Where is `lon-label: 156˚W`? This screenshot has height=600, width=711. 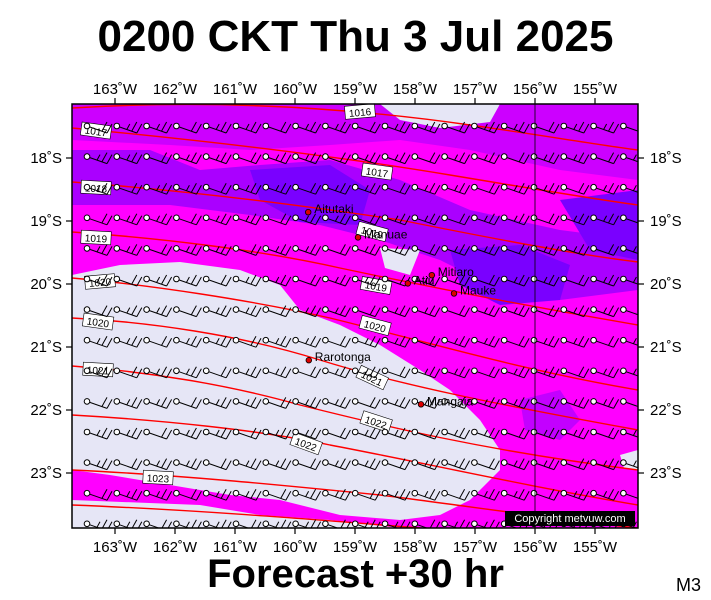 lon-label: 156˚W is located at coordinates (535, 547).